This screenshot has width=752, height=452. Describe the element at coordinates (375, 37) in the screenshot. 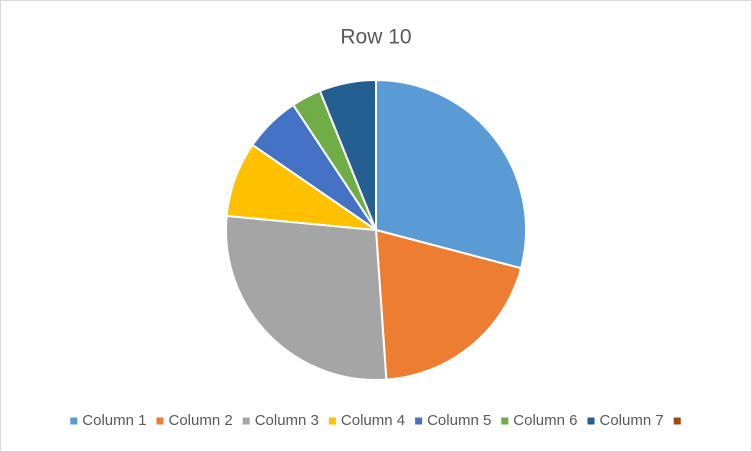

I see `chart-title: Row 10` at that location.